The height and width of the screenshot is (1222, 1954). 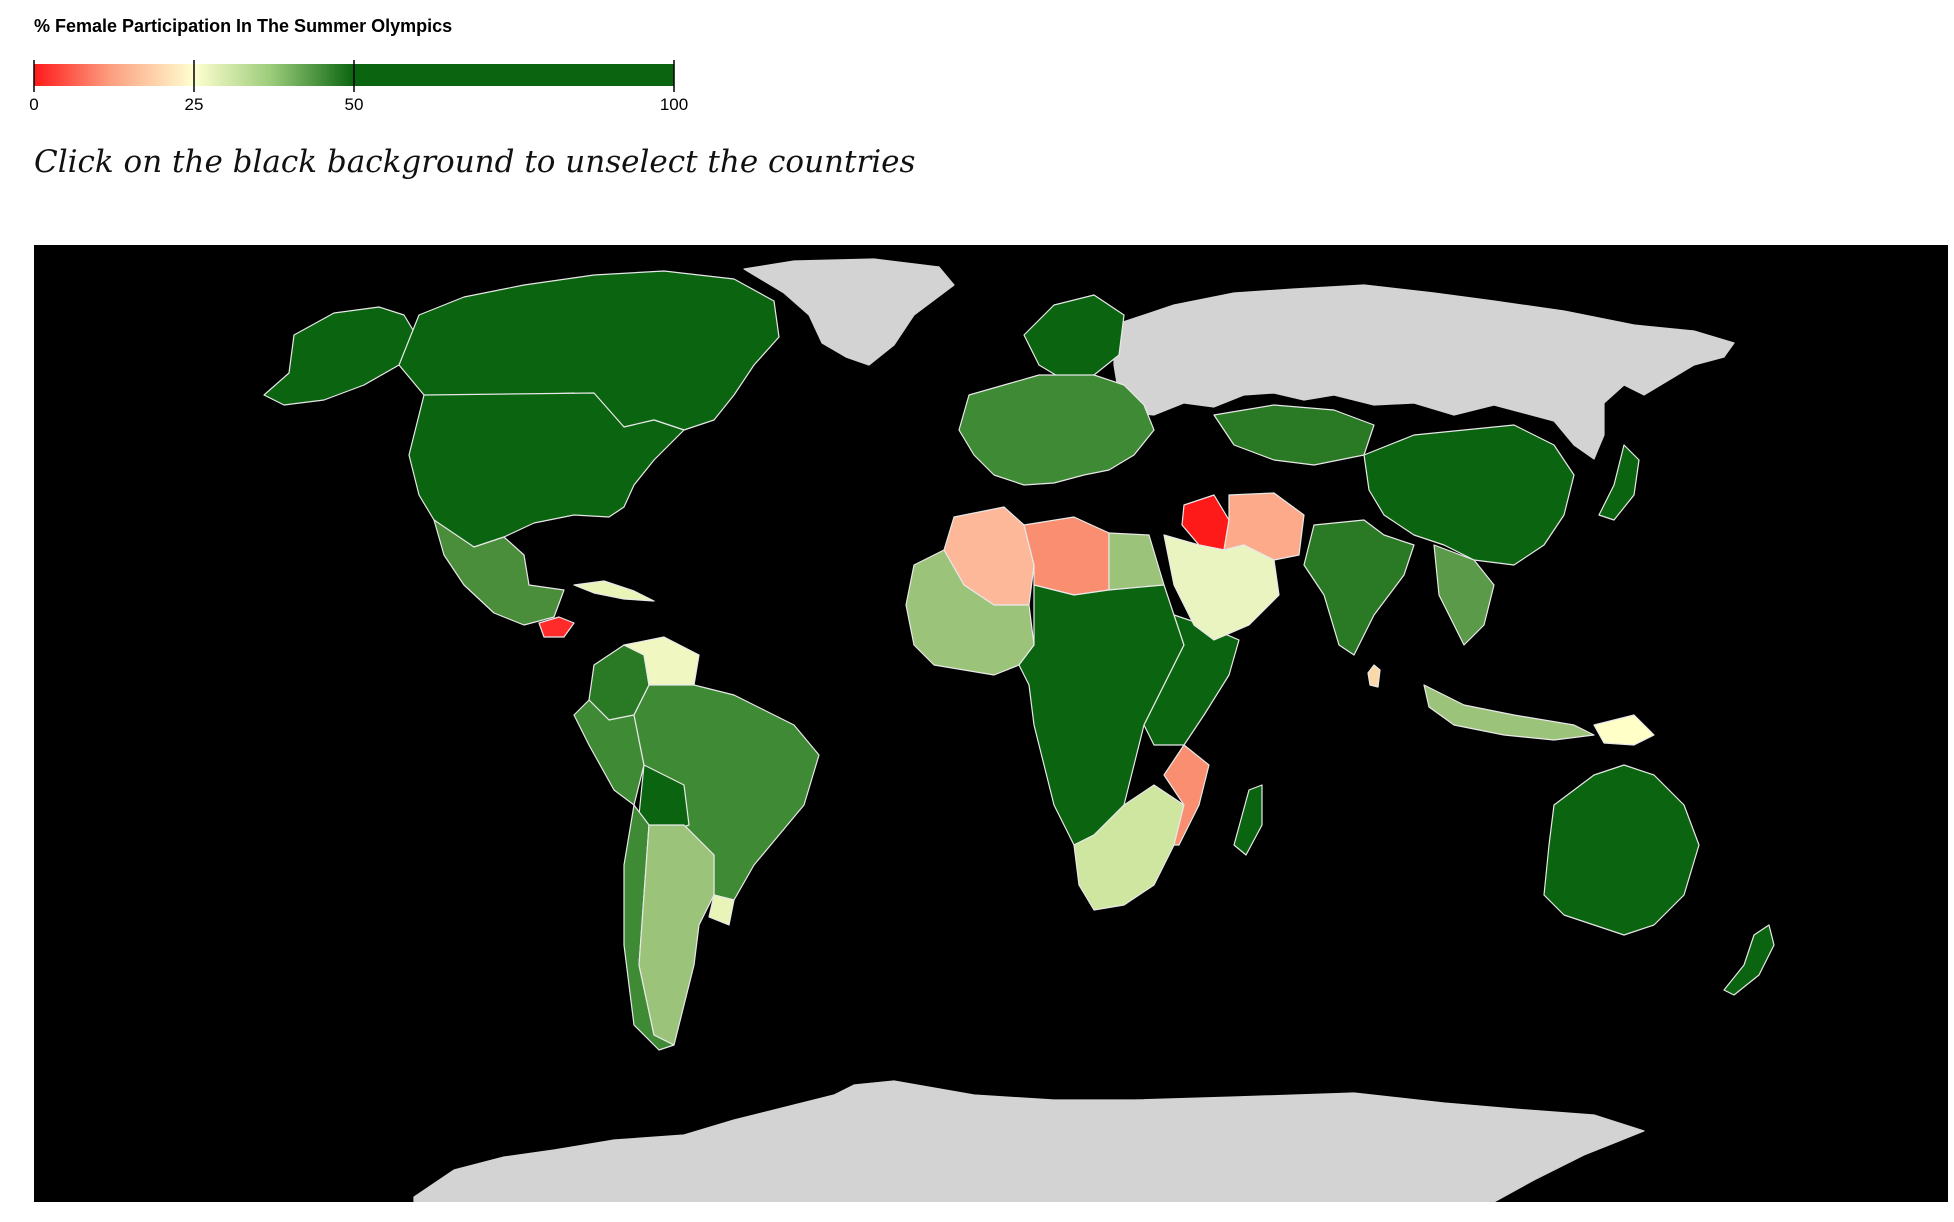 I want to click on country-china, so click(x=1469, y=495).